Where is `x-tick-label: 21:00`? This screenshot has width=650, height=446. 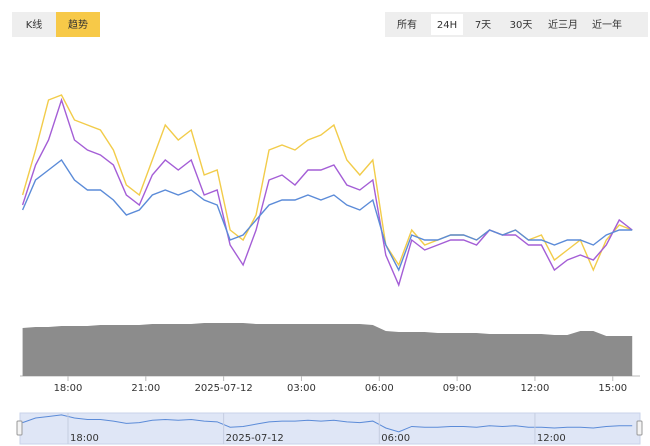
x-tick-label: 21:00 is located at coordinates (145, 388).